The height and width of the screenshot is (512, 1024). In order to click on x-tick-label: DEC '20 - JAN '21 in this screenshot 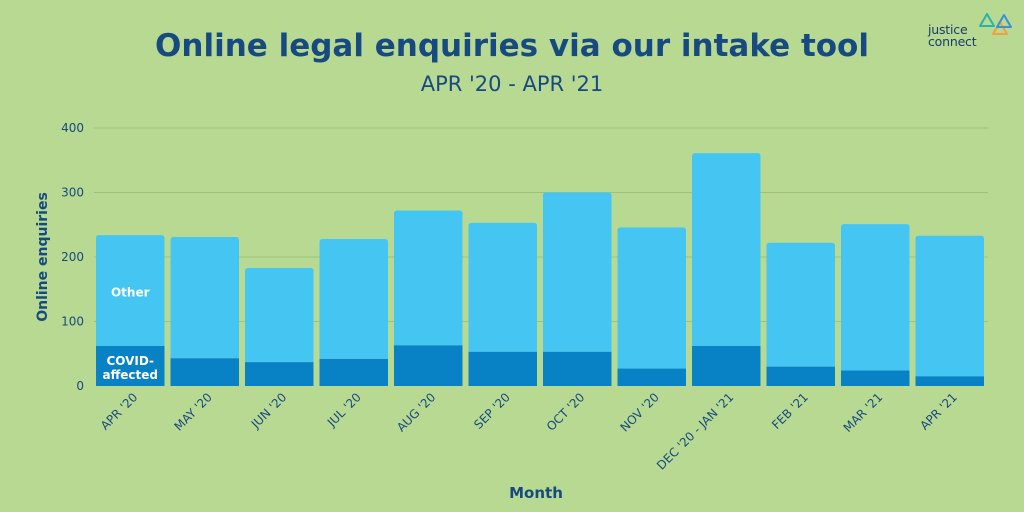, I will do `click(695, 431)`.